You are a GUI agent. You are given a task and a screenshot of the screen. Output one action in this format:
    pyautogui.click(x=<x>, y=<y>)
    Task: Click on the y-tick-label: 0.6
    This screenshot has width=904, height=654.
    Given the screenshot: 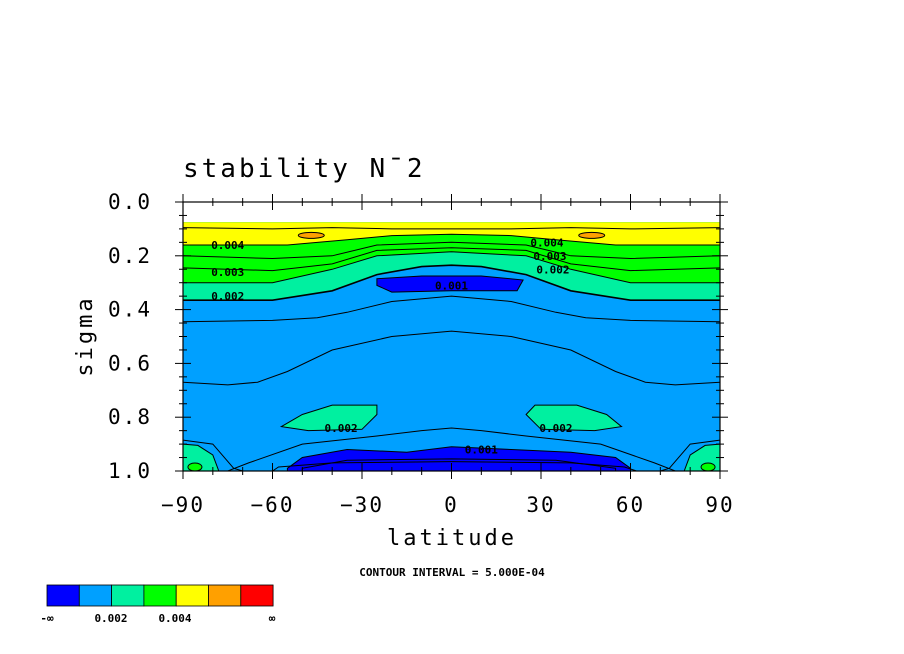 What is the action you would take?
    pyautogui.click(x=130, y=363)
    